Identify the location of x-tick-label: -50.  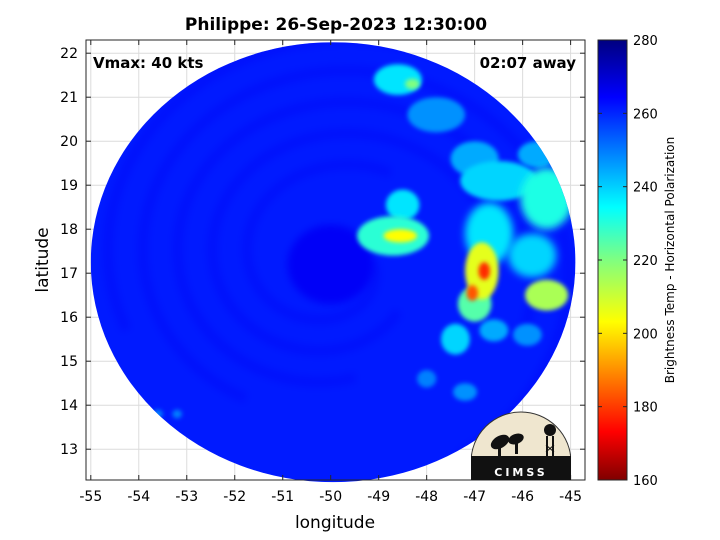
(330, 497).